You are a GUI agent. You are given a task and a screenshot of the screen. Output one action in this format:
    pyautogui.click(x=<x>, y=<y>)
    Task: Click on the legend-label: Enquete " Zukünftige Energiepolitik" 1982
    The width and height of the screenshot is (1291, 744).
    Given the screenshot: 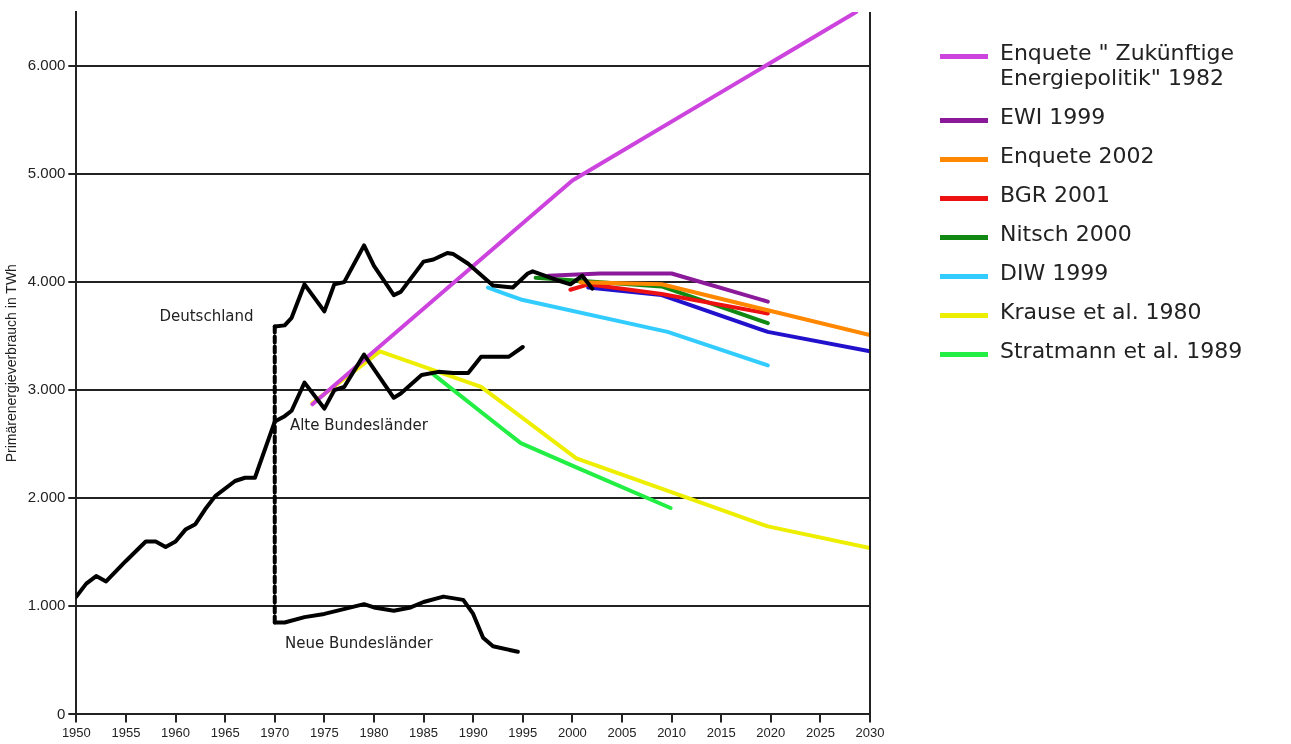 What is the action you would take?
    pyautogui.click(x=1118, y=65)
    